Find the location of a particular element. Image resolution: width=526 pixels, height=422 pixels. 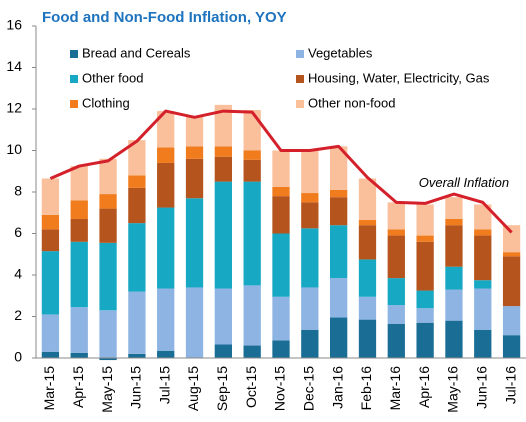

y-tick-label: 16 is located at coordinates (14, 25).